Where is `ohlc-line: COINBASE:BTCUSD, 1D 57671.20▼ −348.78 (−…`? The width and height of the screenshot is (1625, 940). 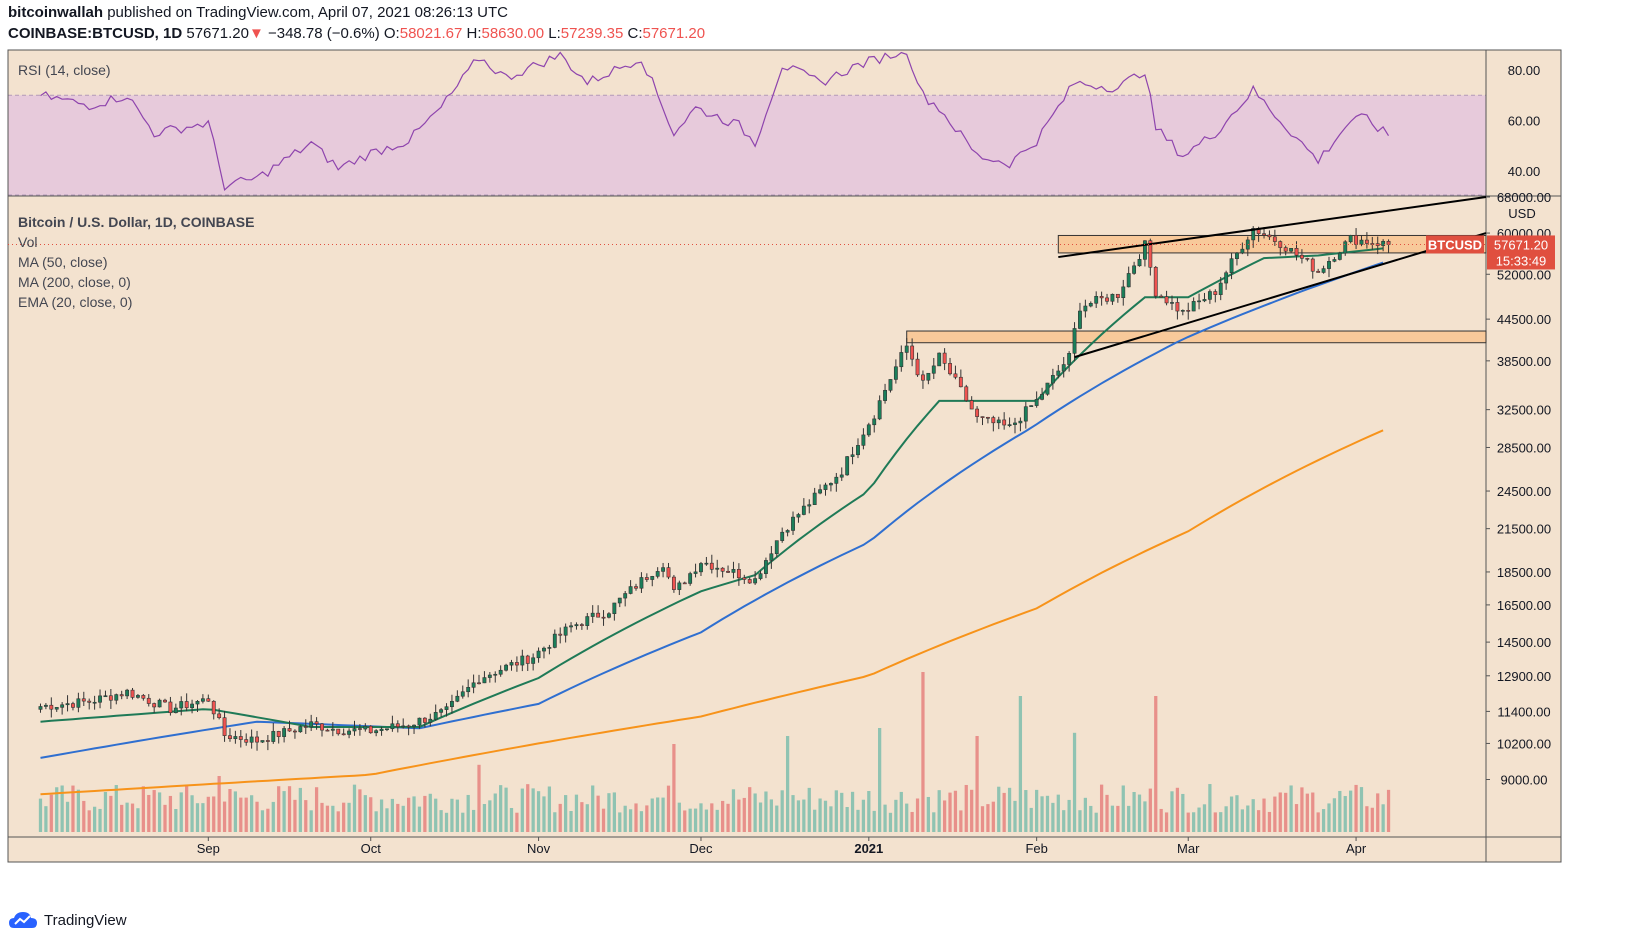
ohlc-line: COINBASE:BTCUSD, 1D 57671.20▼ −348.78 (−… is located at coordinates (356, 33).